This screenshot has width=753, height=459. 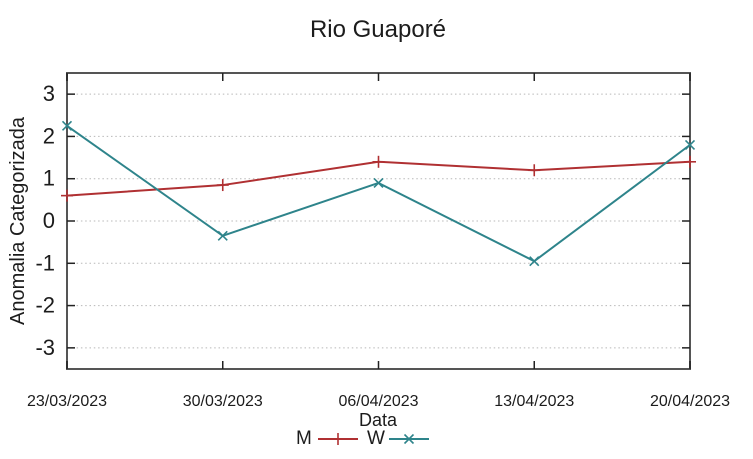 I want to click on legend-marker-W, so click(x=409, y=439).